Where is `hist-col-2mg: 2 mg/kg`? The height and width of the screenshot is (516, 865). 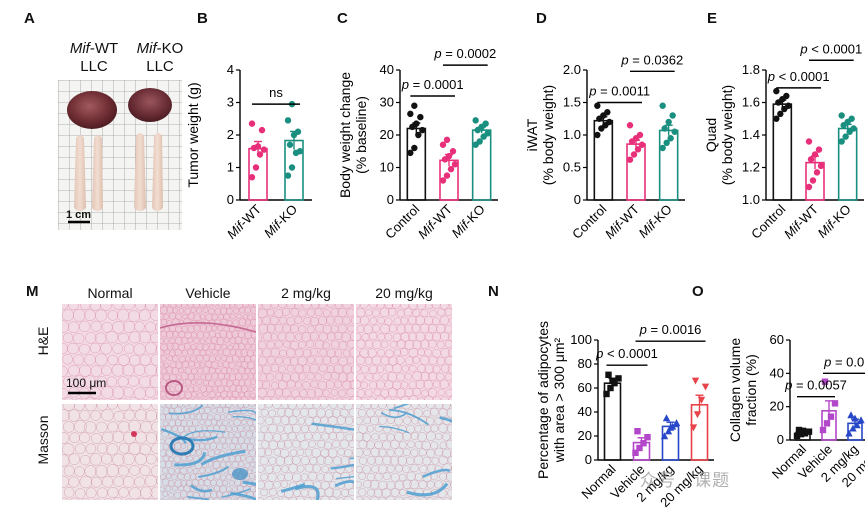
hist-col-2mg: 2 mg/kg is located at coordinates (306, 293).